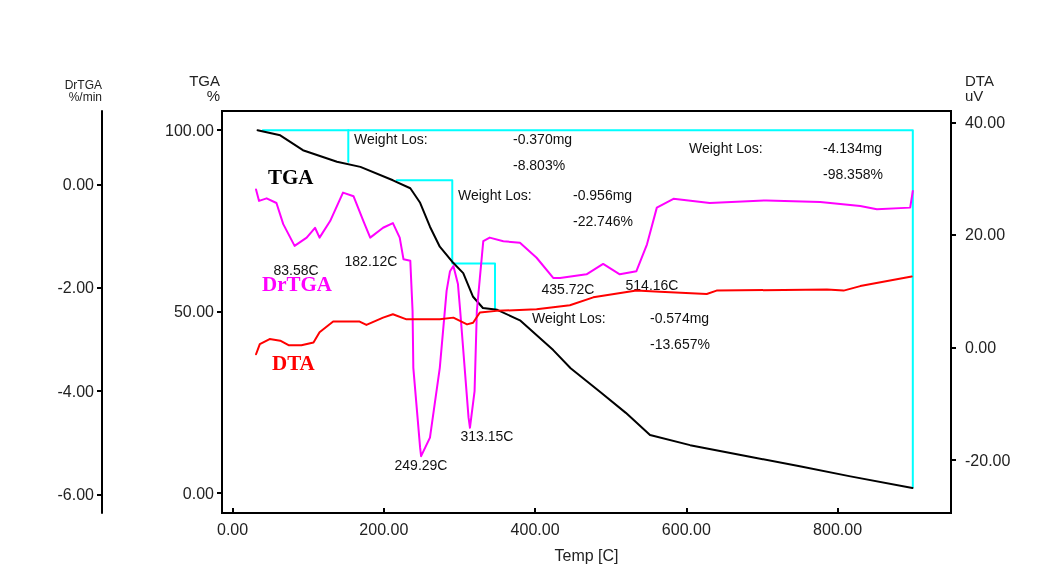  Describe the element at coordinates (985, 122) in the screenshot. I see `y2-tick-label: 40.00` at that location.